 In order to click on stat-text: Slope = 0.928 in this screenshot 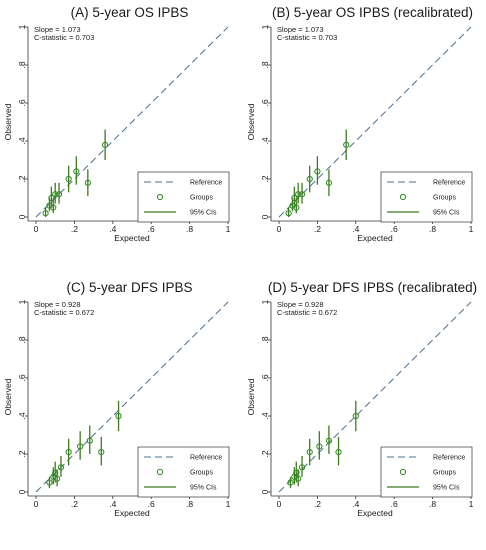, I will do `click(300, 304)`.